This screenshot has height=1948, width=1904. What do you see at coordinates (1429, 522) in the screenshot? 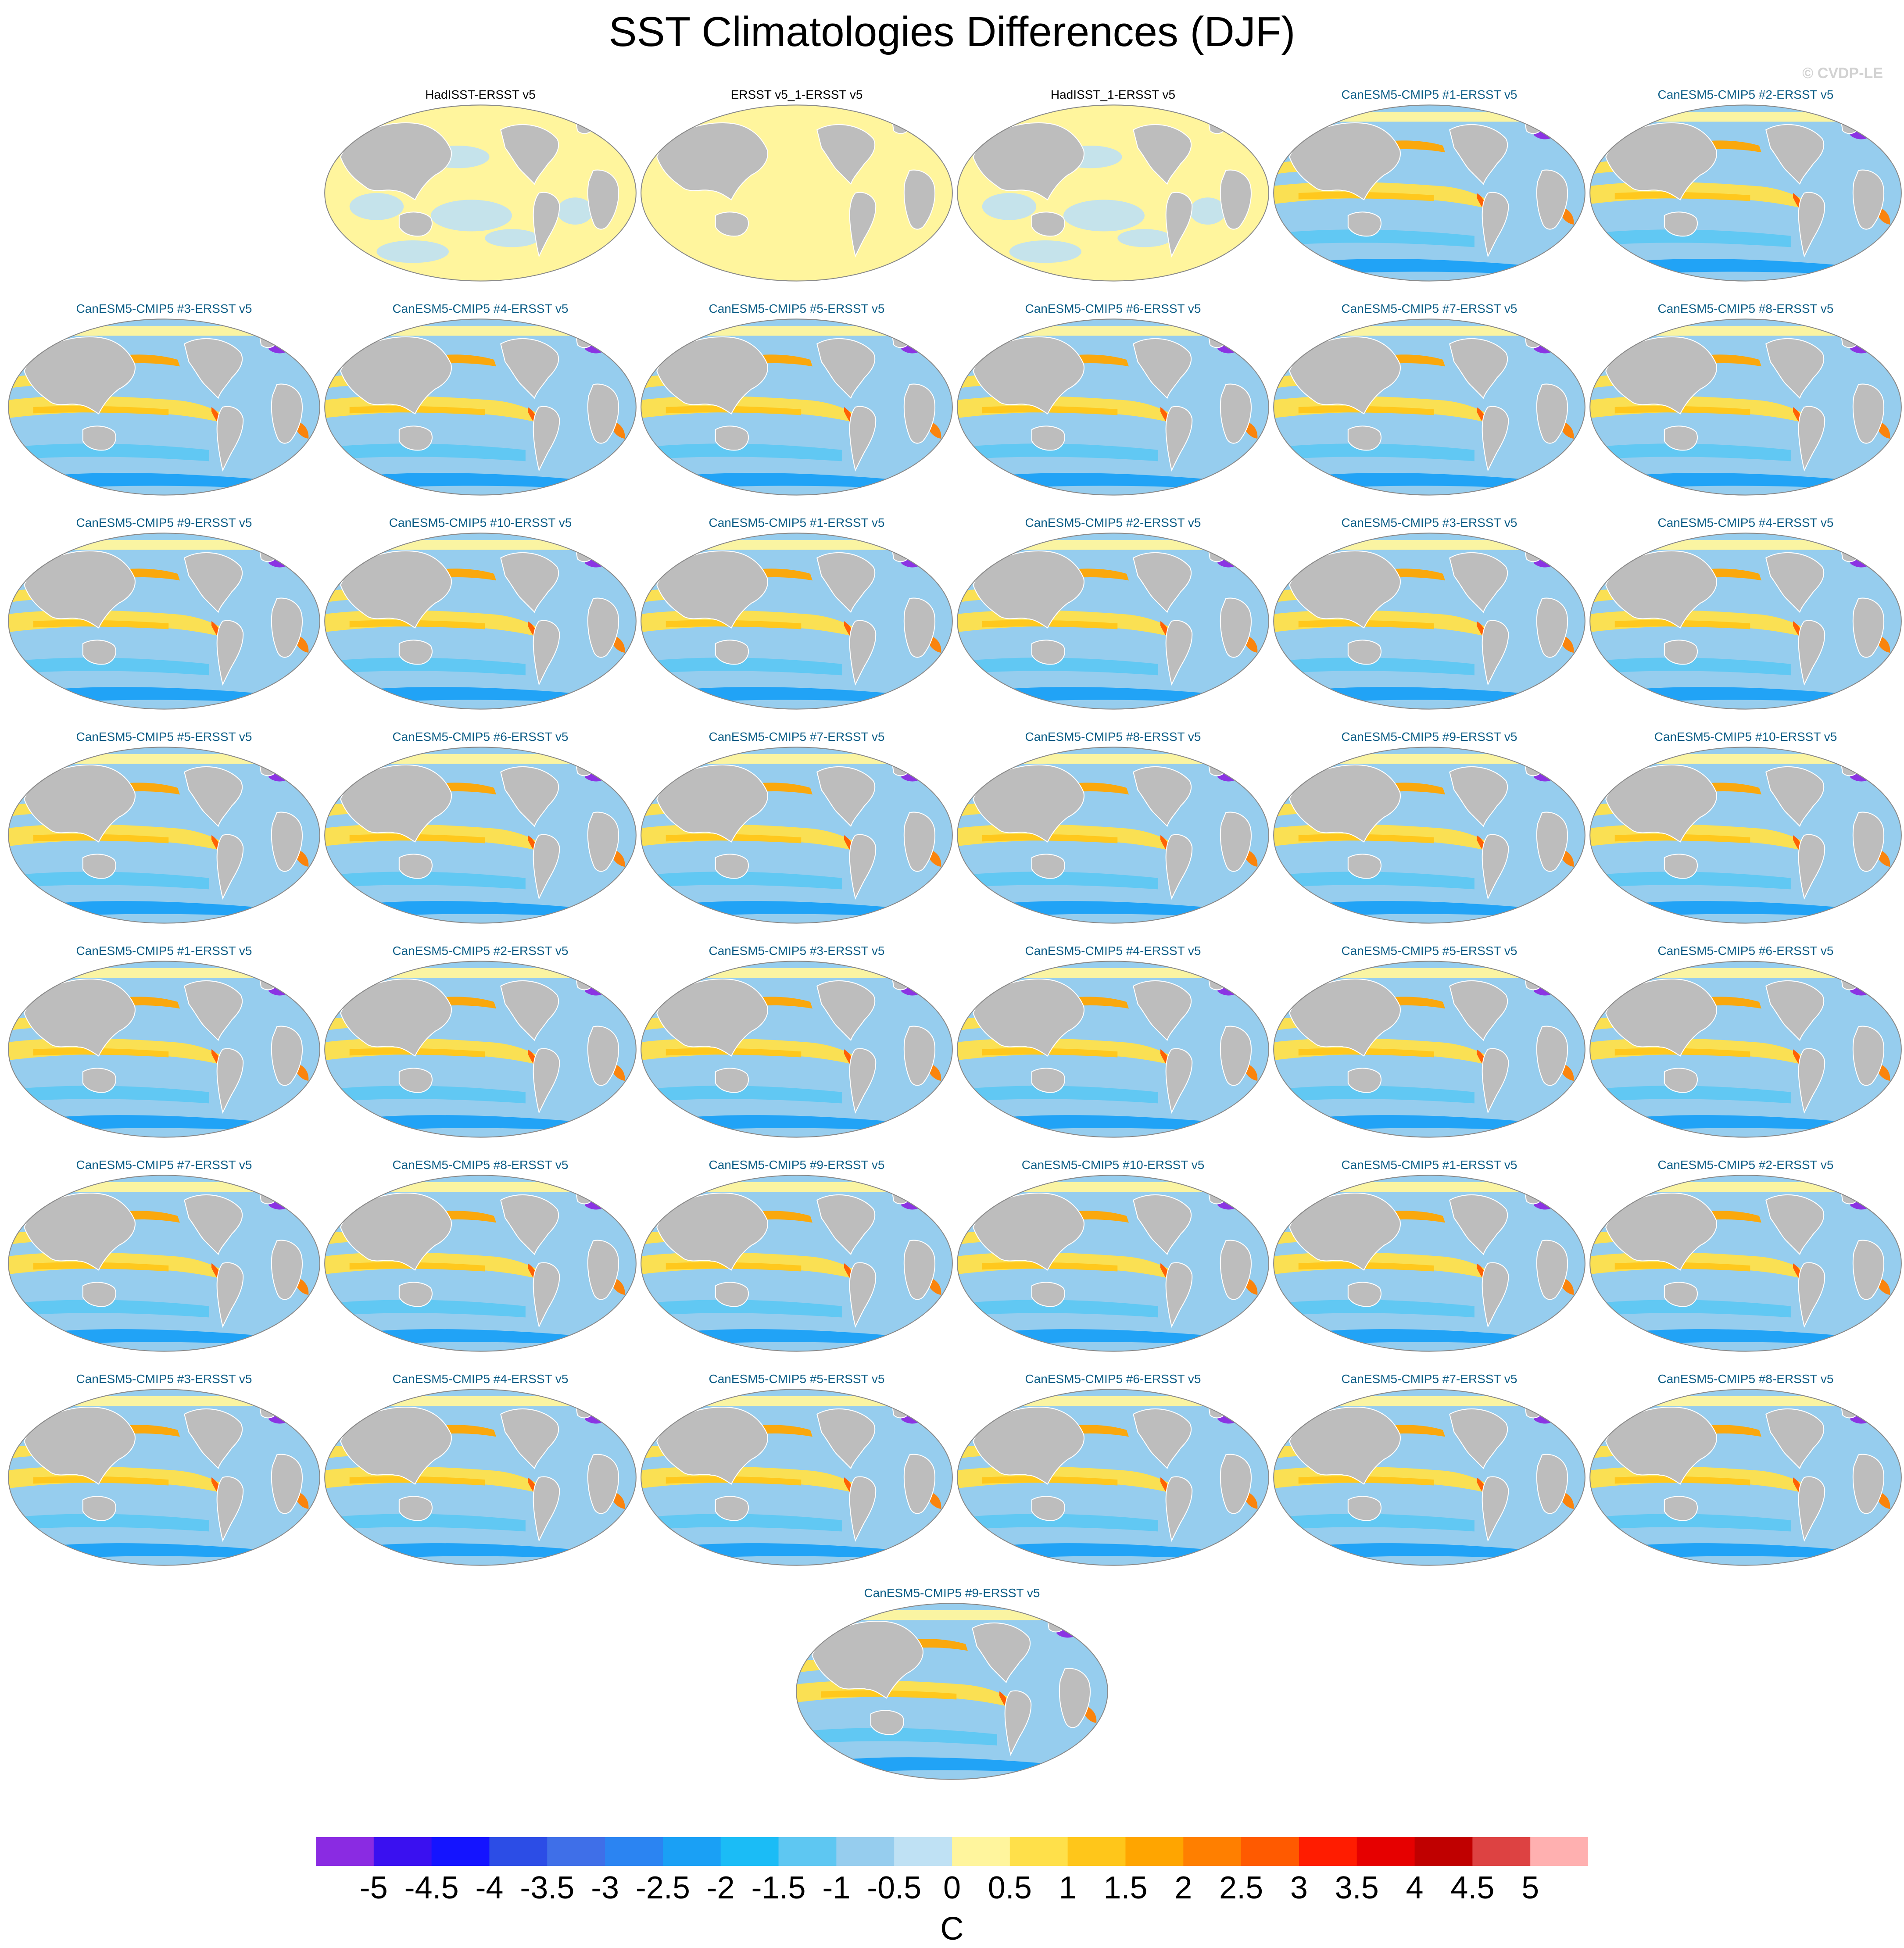
I see `panel-title: CanESM5-CMIP5 #3-ERSST v5` at bounding box center [1429, 522].